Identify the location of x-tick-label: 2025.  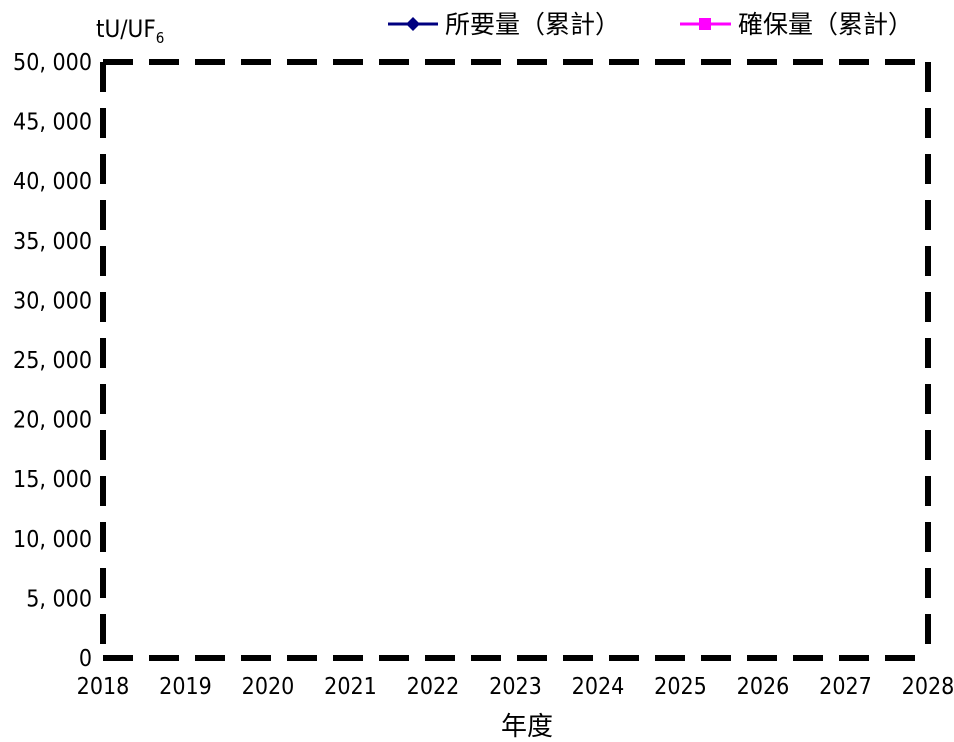
(680, 687).